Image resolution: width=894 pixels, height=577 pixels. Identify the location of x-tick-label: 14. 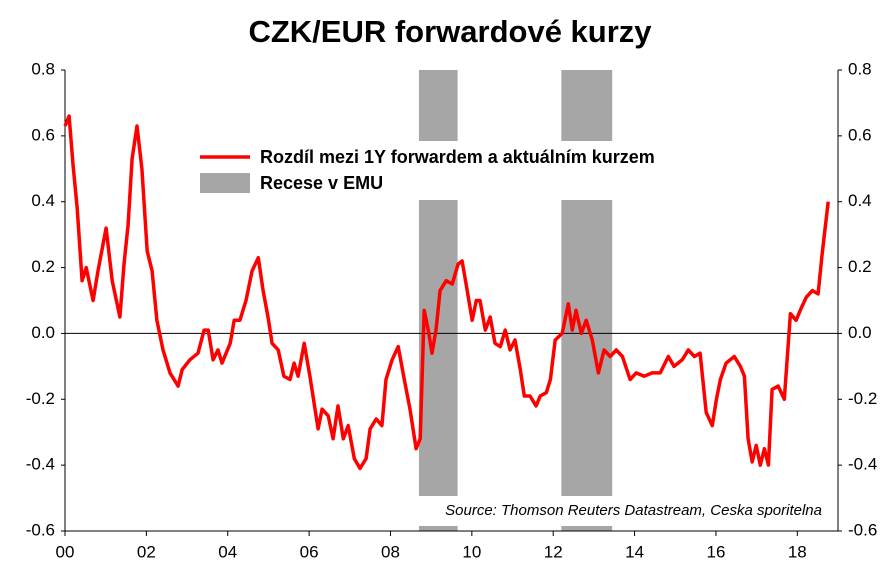
(634, 551).